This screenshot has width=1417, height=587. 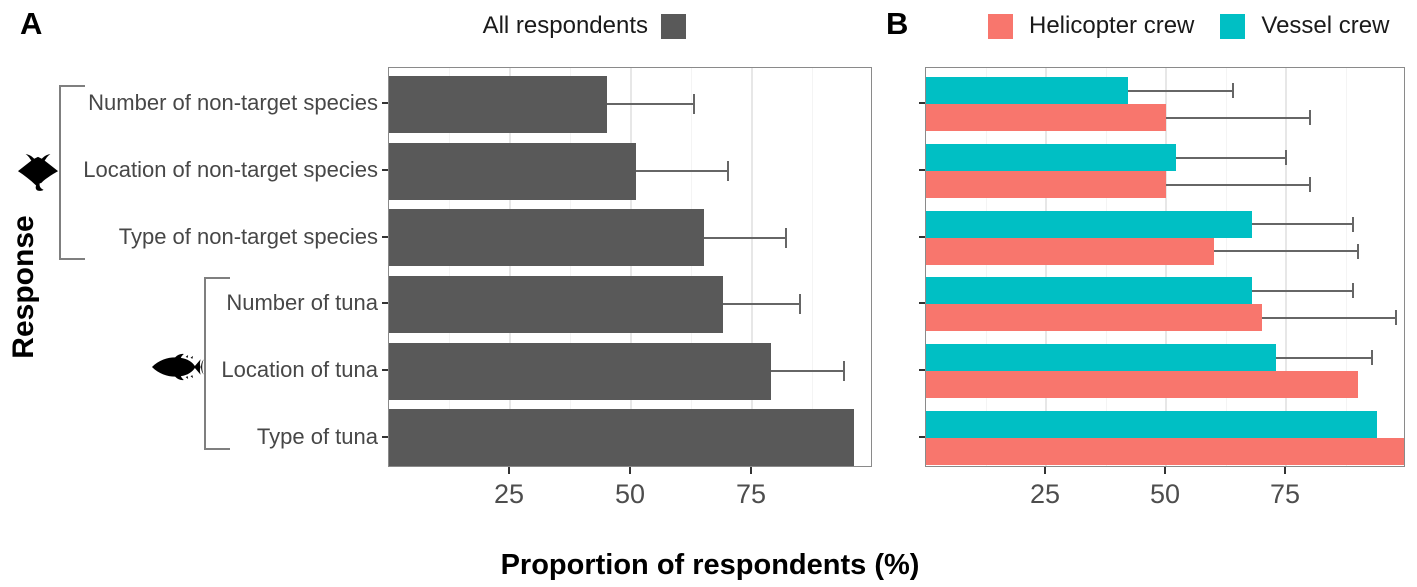 What do you see at coordinates (72, 172) in the screenshot?
I see `non-target-species-group-bracket` at bounding box center [72, 172].